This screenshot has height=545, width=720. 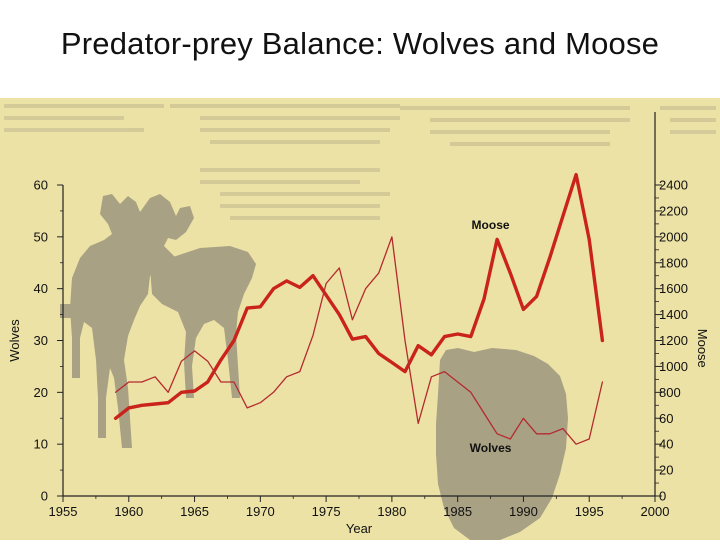 What do you see at coordinates (491, 225) in the screenshot?
I see `moose-series-label: Moose` at bounding box center [491, 225].